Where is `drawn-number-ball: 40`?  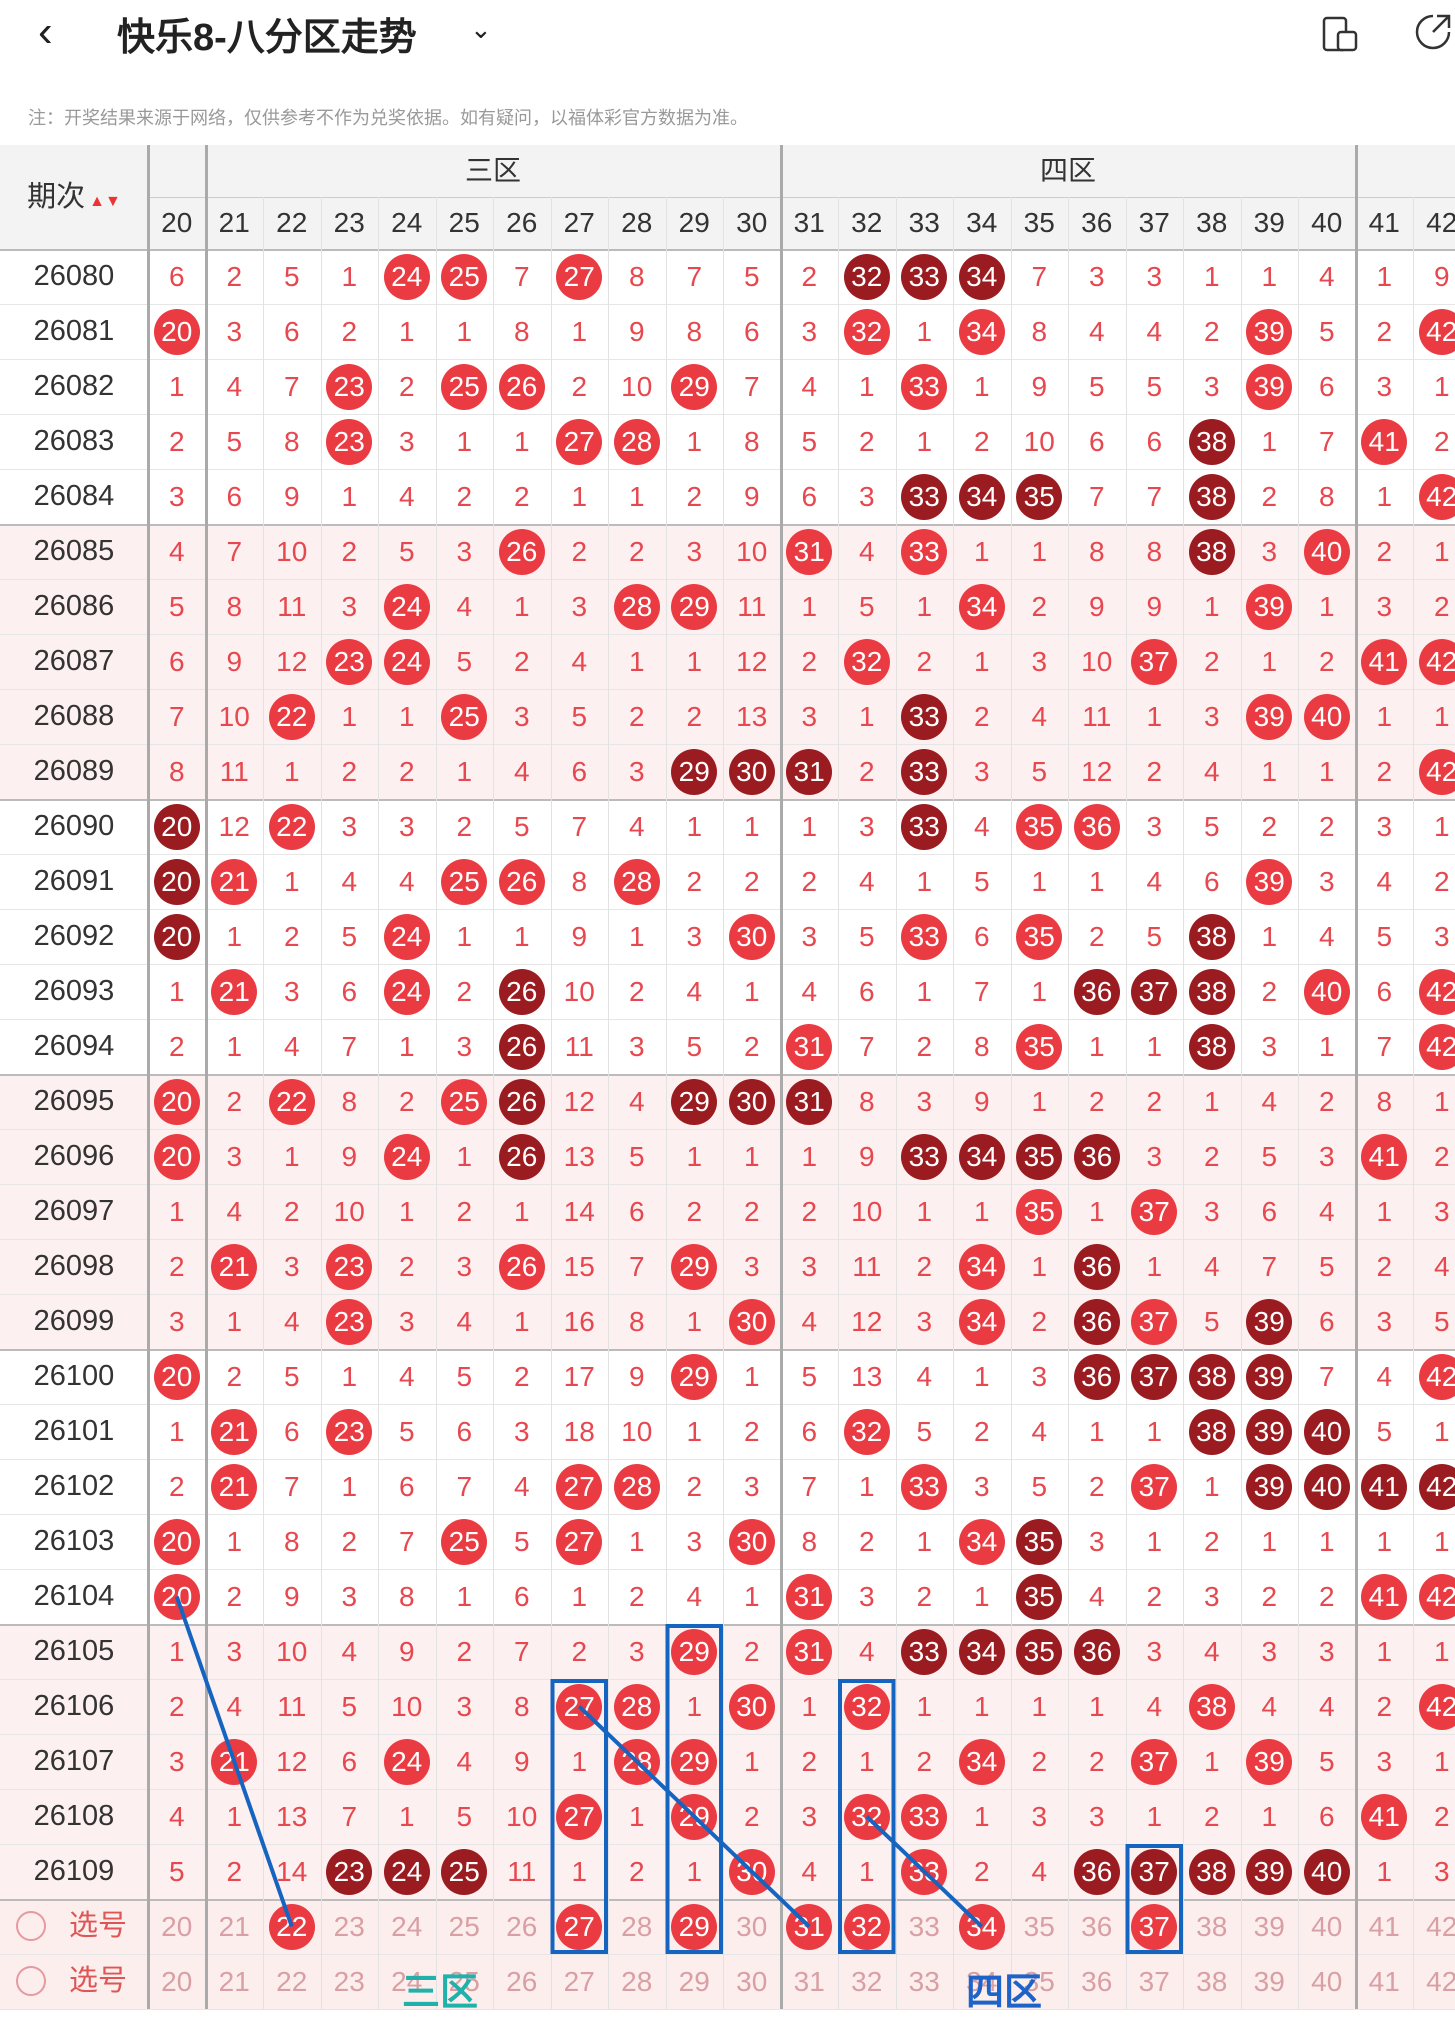 drawn-number-ball: 40 is located at coordinates (1326, 991).